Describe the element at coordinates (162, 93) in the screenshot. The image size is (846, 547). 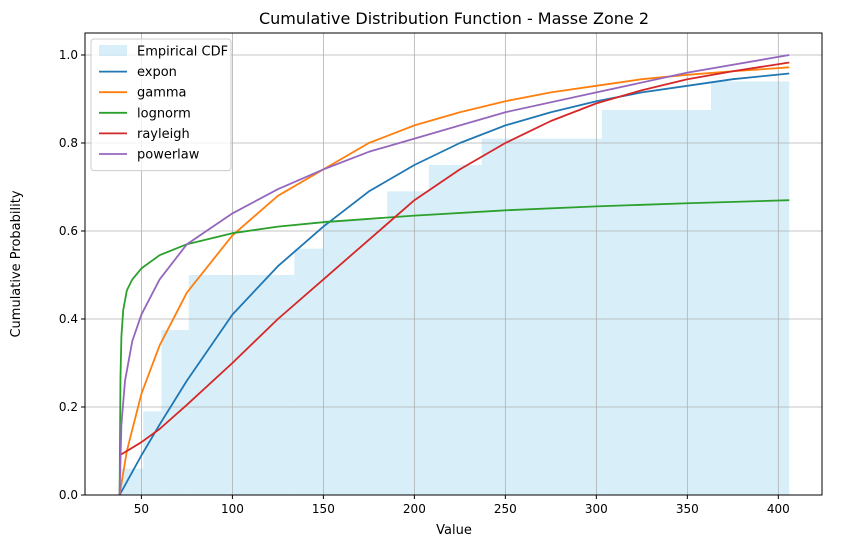
I see `legend-label-2: gamma` at that location.